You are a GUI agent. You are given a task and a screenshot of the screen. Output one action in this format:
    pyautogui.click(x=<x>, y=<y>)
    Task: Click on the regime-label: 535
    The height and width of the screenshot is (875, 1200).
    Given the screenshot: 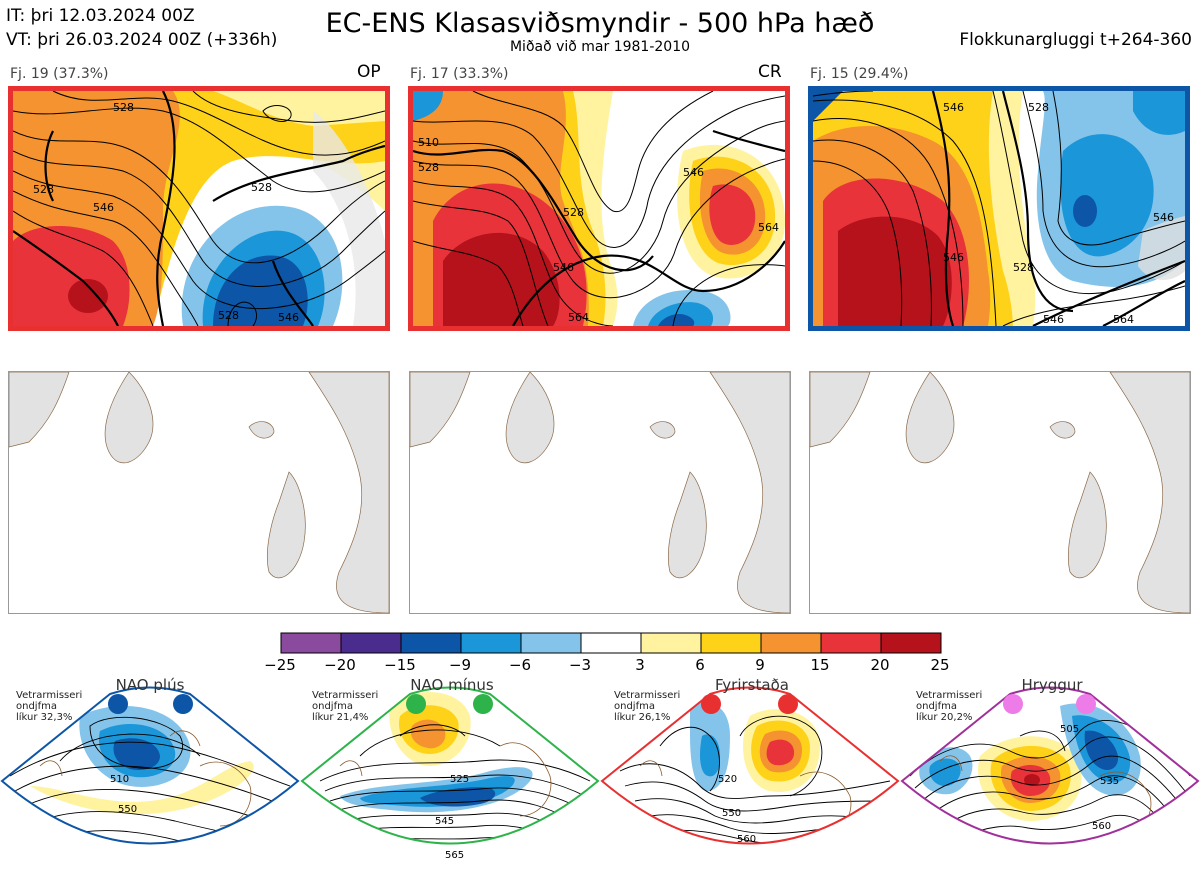 What is the action you would take?
    pyautogui.click(x=1109, y=781)
    